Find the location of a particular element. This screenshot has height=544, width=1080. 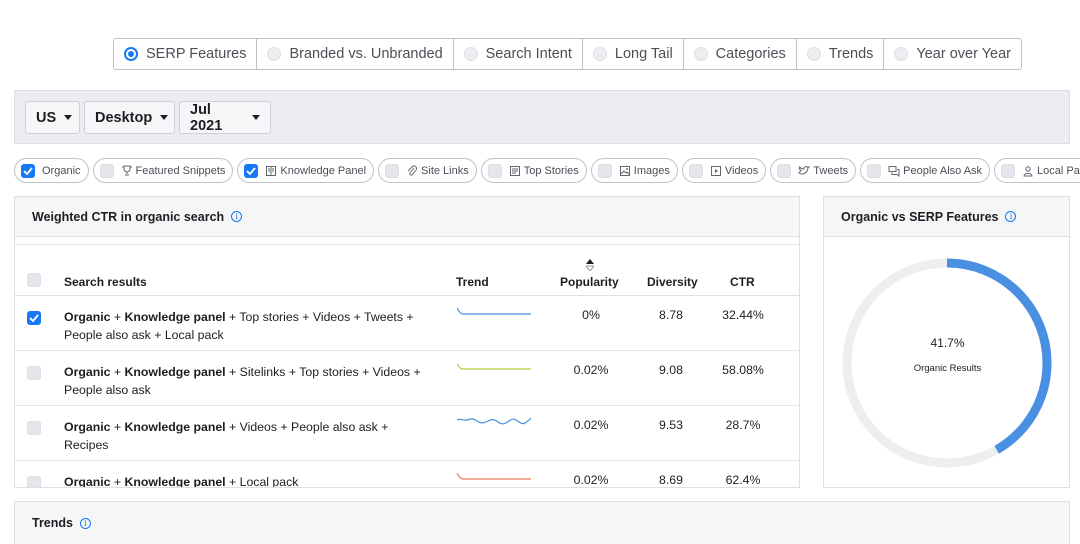

chip-people-also-ask: People Also Ask is located at coordinates (925, 170).